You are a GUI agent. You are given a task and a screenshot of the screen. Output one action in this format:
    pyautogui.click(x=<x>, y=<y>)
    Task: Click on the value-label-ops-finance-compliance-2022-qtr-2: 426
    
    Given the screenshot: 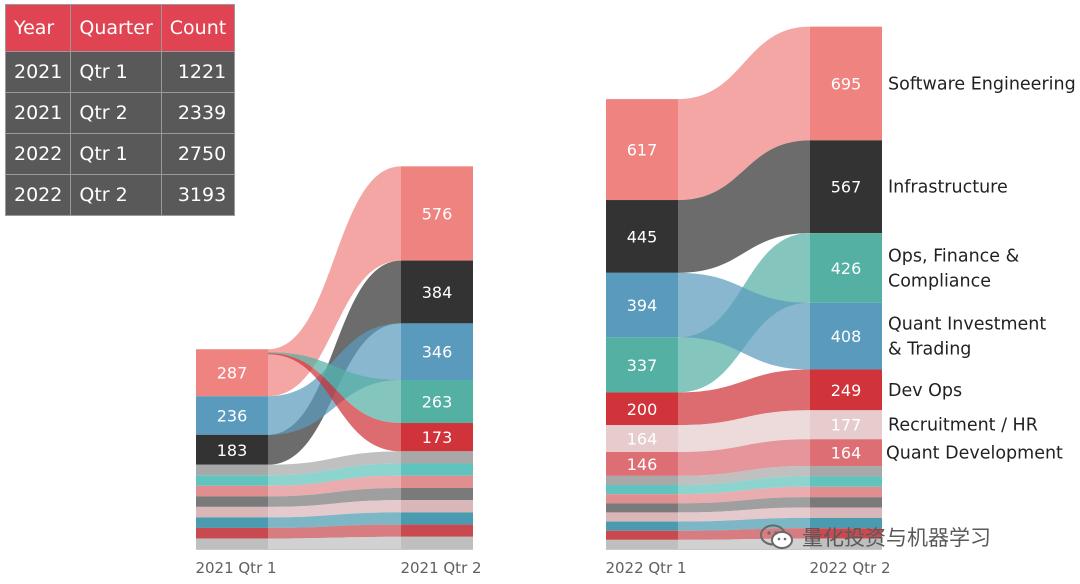 What is the action you would take?
    pyautogui.click(x=846, y=268)
    